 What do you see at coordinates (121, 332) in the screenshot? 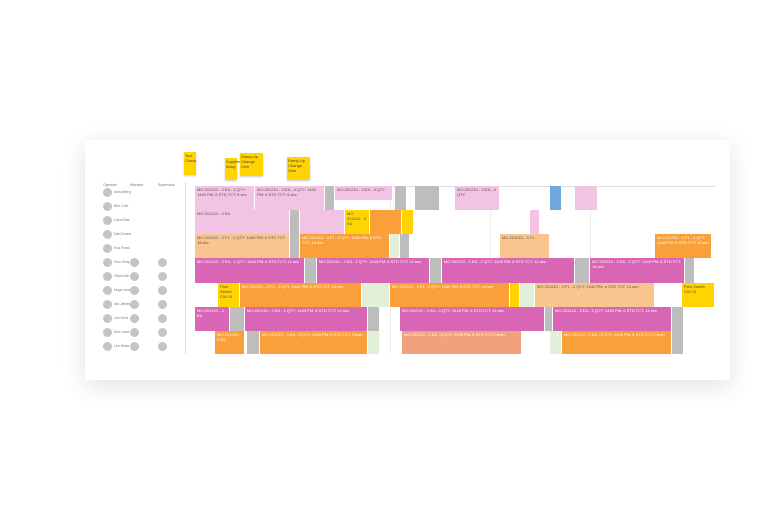
I see `resource-name: Kim Lund` at bounding box center [121, 332].